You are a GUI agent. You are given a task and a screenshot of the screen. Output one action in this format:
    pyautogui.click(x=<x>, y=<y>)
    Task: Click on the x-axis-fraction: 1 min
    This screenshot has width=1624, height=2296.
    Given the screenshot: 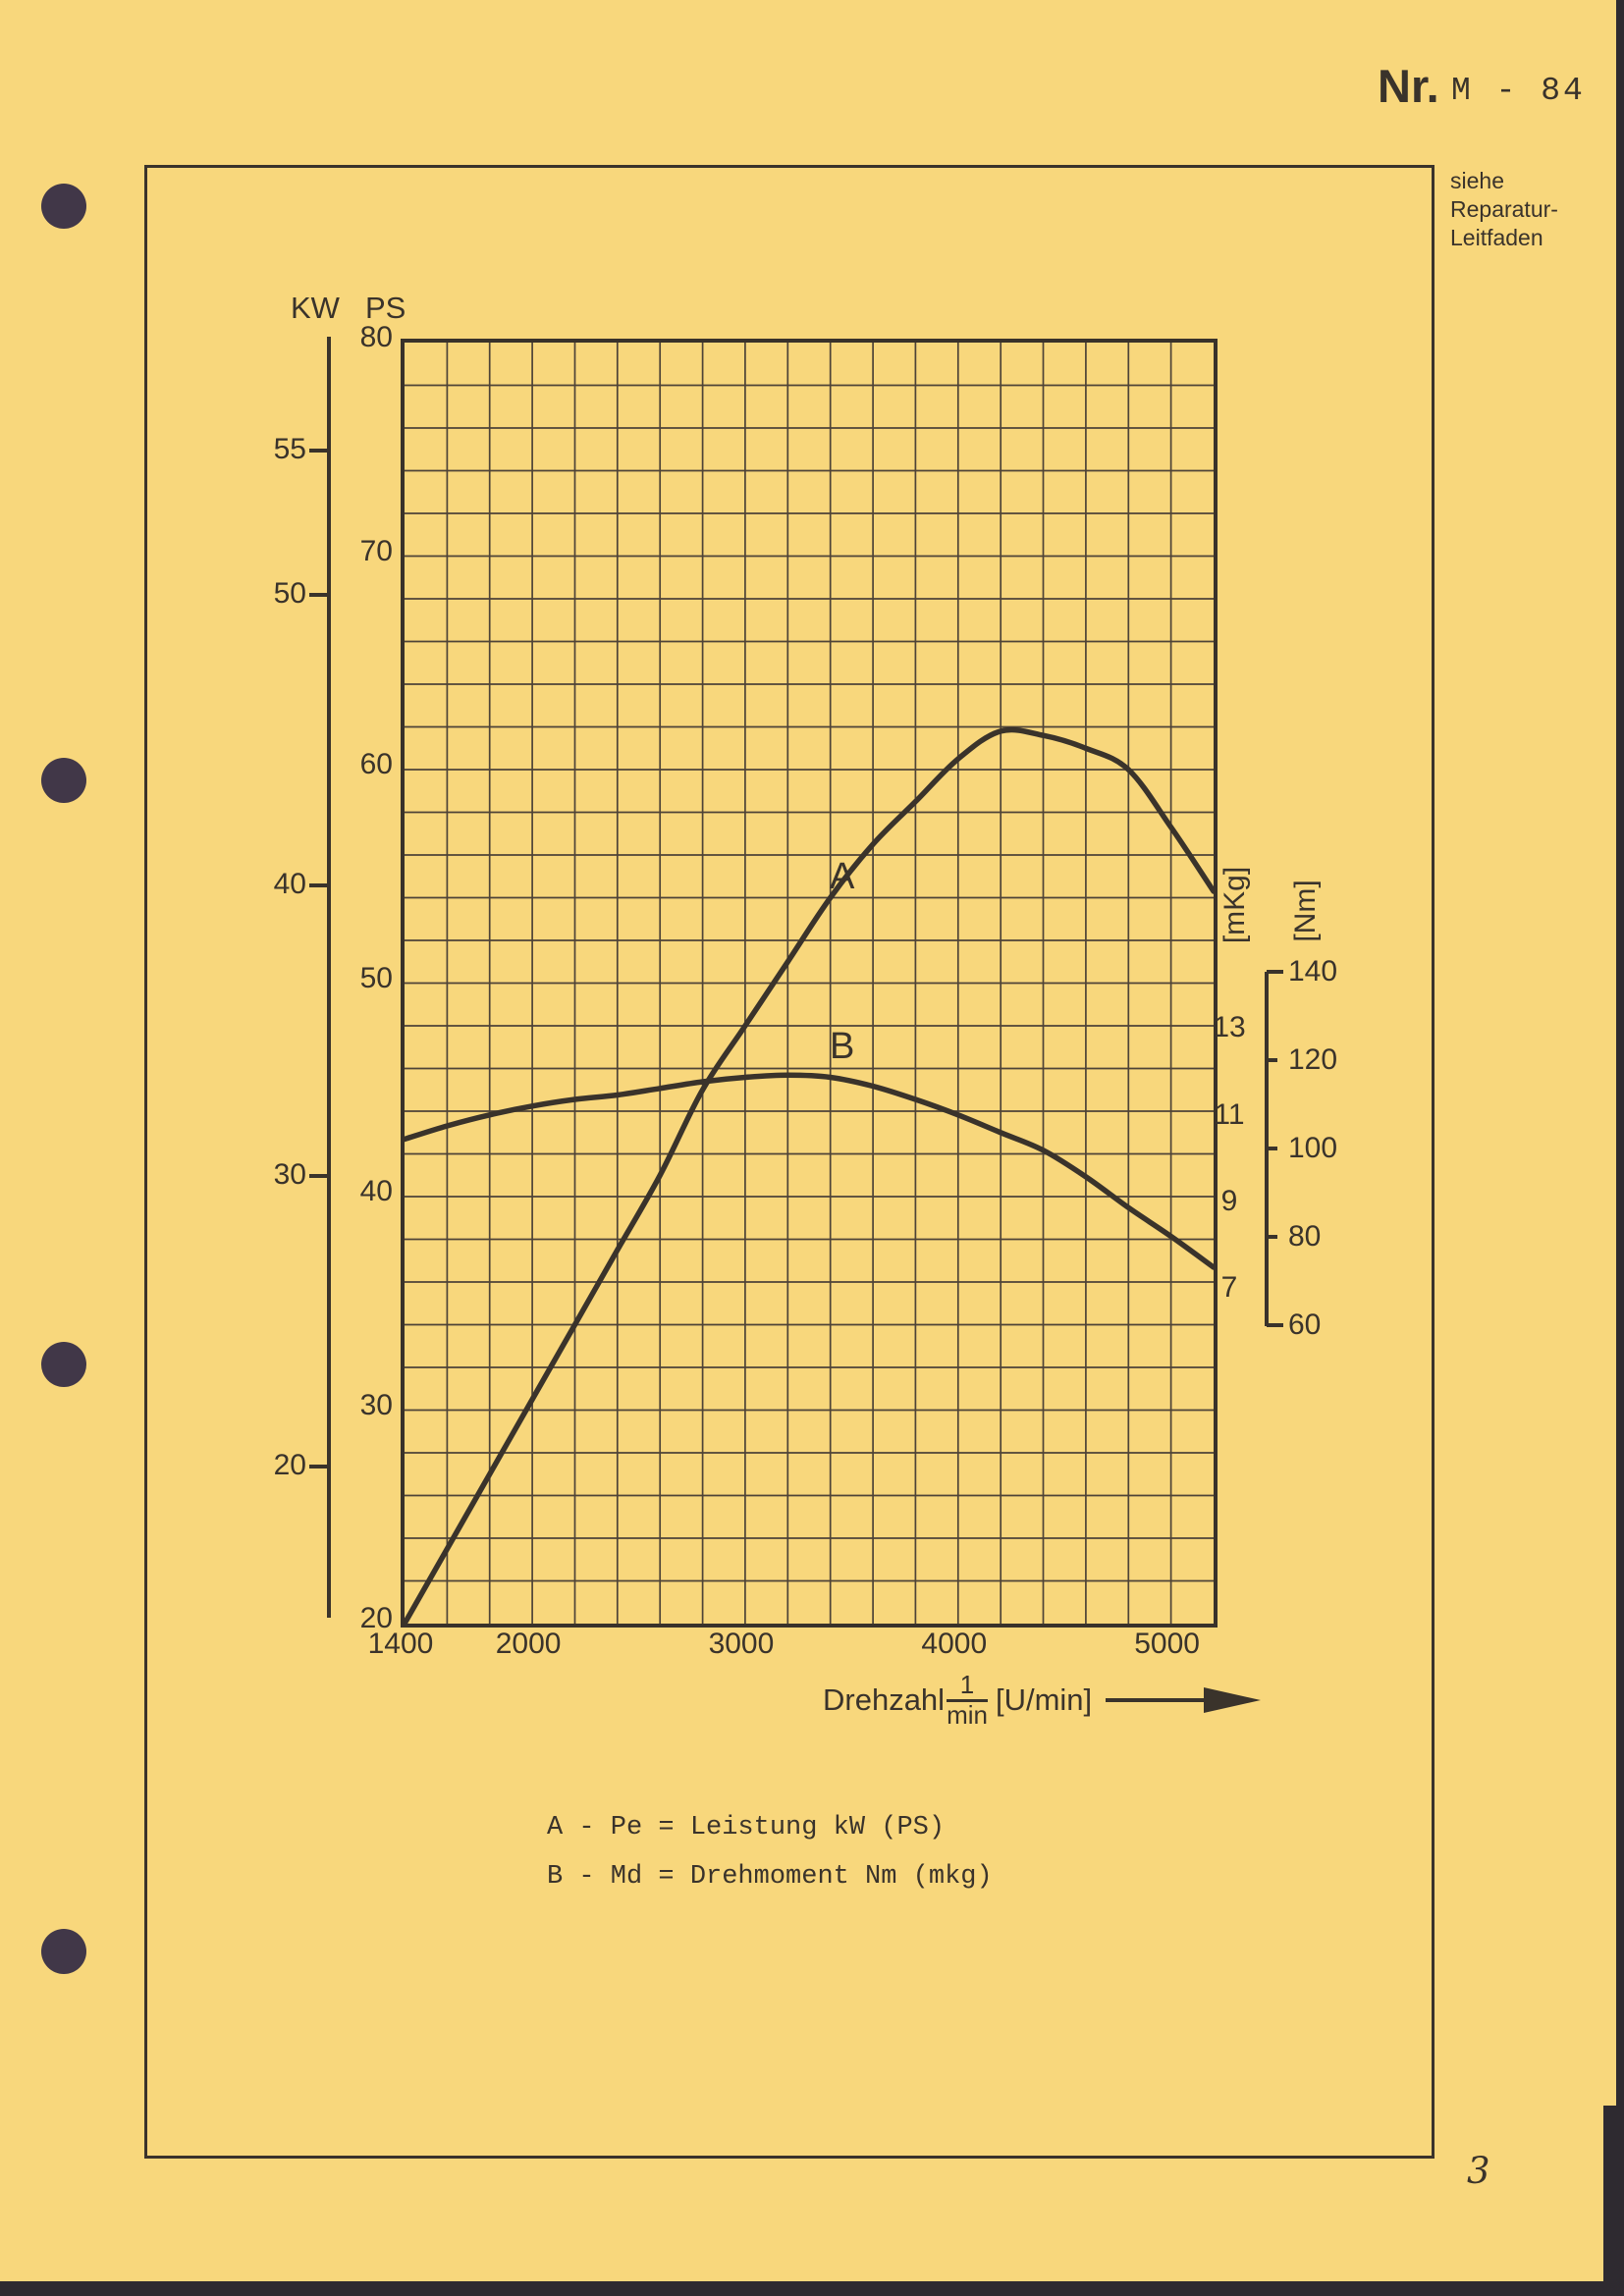 What is the action you would take?
    pyautogui.click(x=967, y=1700)
    